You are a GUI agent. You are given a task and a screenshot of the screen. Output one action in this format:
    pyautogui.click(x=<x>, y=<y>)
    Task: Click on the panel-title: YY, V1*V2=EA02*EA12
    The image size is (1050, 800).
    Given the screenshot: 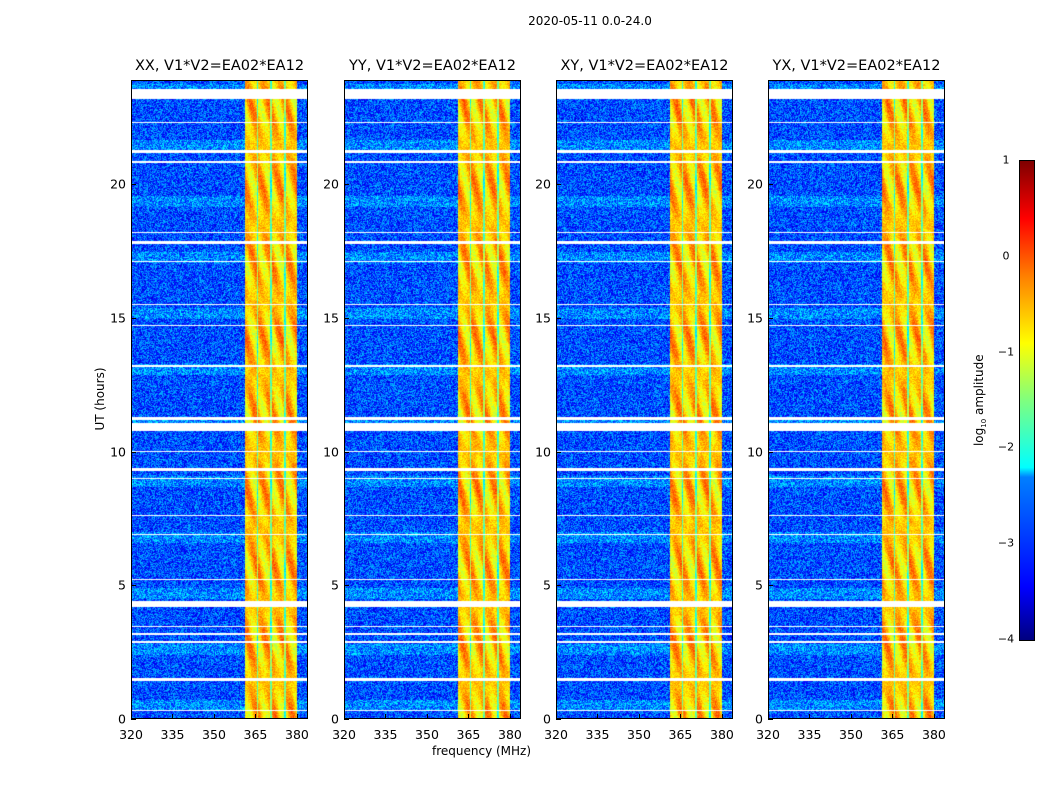 What is the action you would take?
    pyautogui.click(x=432, y=66)
    